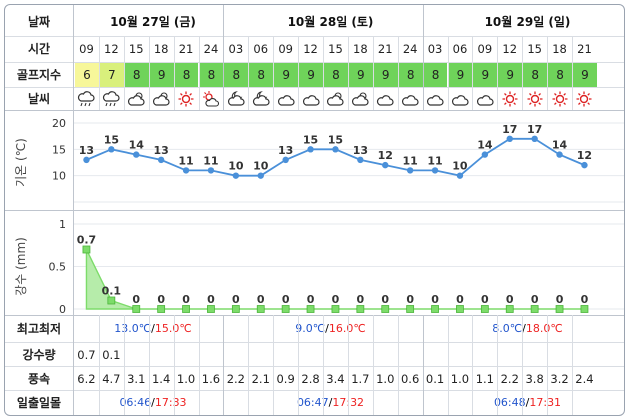 The image size is (631, 419). What do you see at coordinates (87, 240) in the screenshot?
I see `precip-value-label: 0.7` at bounding box center [87, 240].